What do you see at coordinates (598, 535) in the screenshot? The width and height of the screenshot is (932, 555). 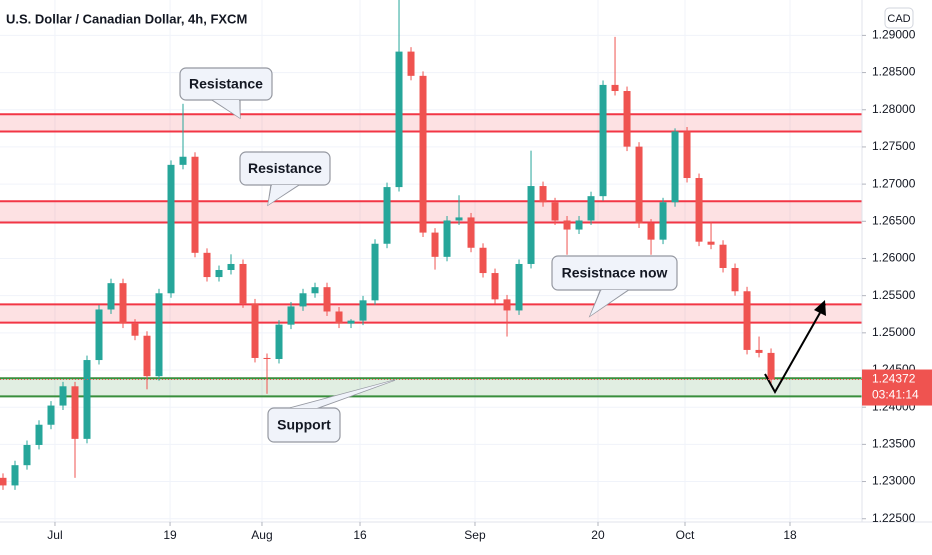 I see `x-tick-label: 20` at bounding box center [598, 535].